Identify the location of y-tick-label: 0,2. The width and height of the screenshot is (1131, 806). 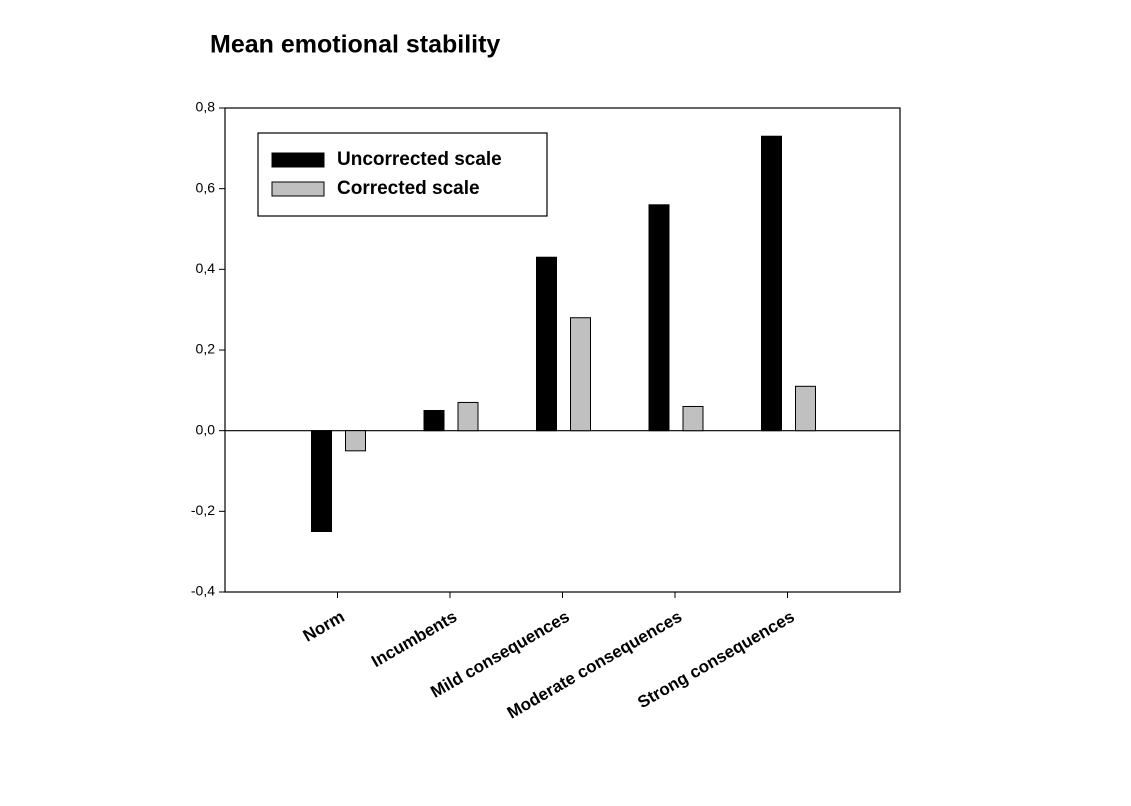
(206, 349).